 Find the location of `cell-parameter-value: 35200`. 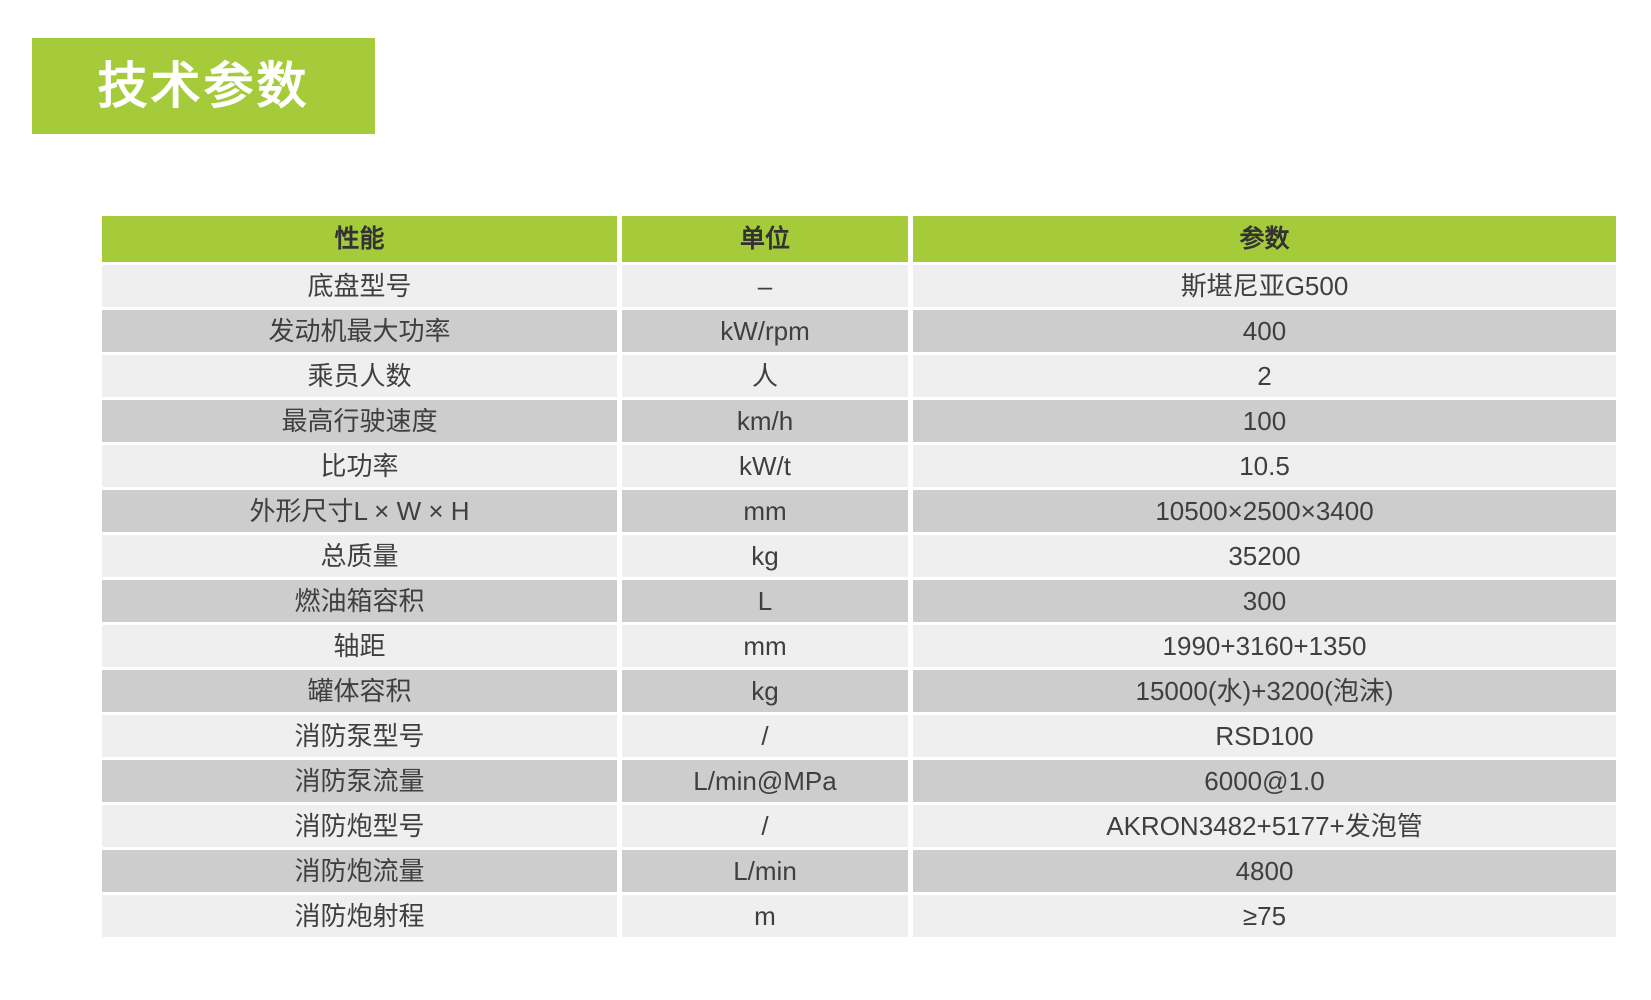

cell-parameter-value: 35200 is located at coordinates (1264, 556).